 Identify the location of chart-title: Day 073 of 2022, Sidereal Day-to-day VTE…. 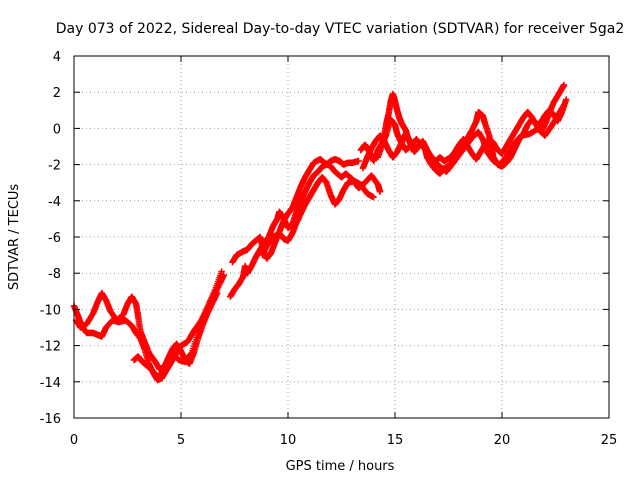
(340, 29).